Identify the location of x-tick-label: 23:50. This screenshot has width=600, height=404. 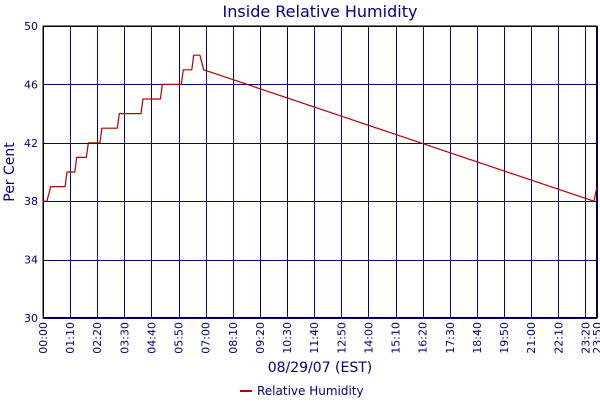
(595, 338).